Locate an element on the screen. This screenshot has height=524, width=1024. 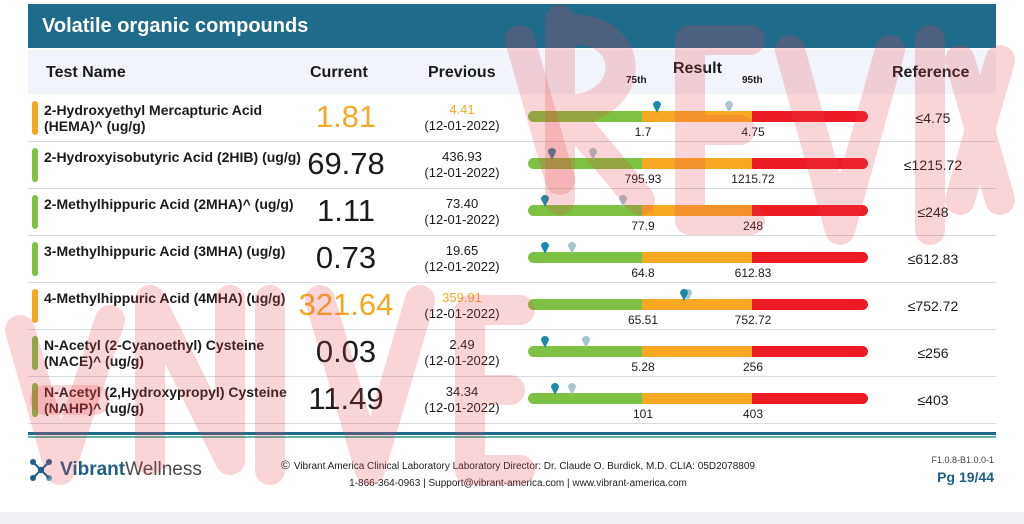
p75-value: 64.8 is located at coordinates (643, 273).